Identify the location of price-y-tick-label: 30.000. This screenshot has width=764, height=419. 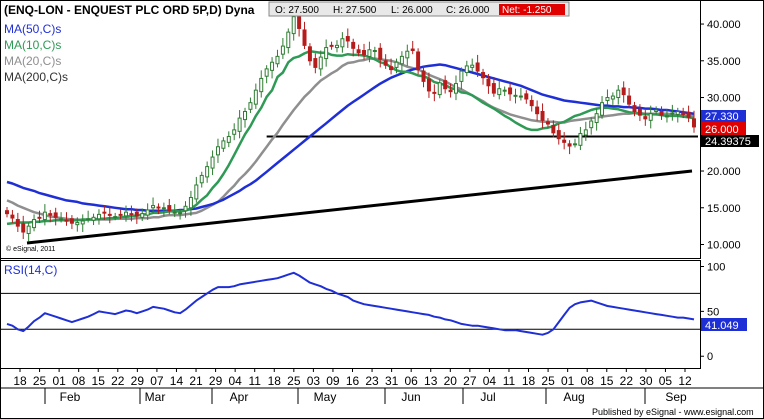
(724, 99).